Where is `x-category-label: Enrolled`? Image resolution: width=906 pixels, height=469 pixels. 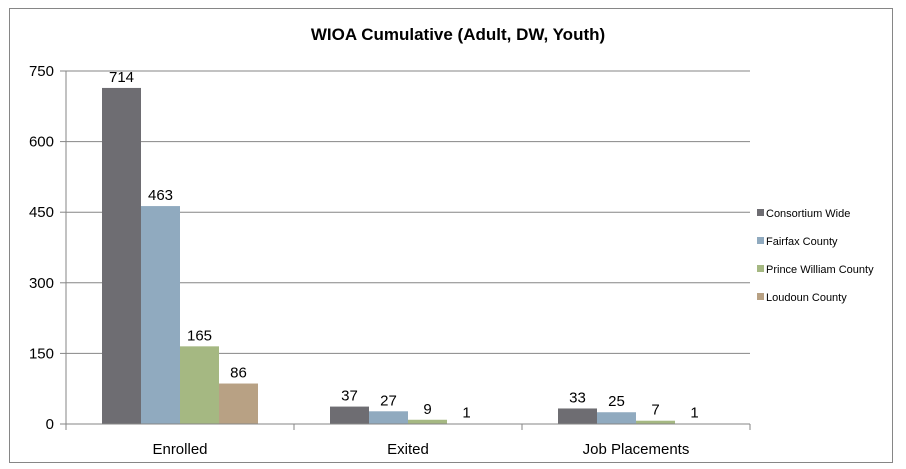 x-category-label: Enrolled is located at coordinates (179, 449).